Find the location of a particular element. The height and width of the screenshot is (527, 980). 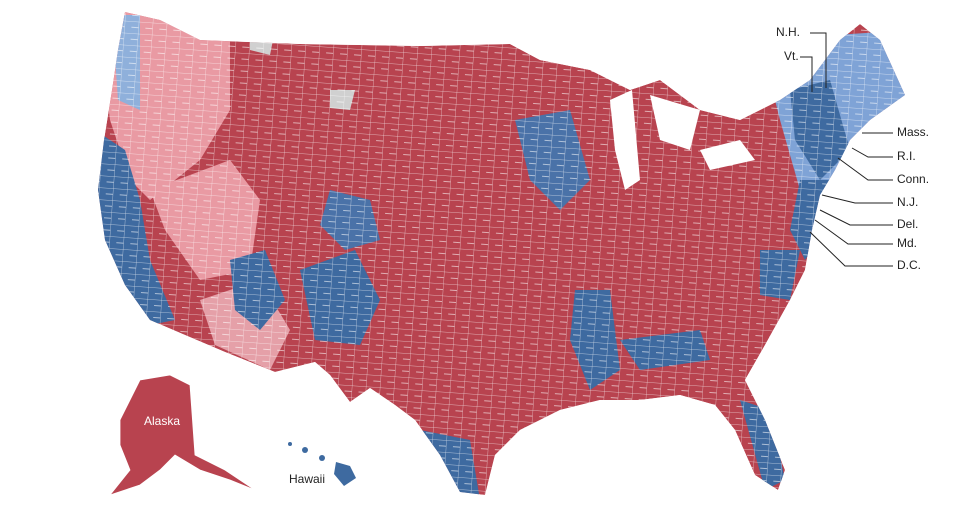

state-label: Mass. is located at coordinates (913, 132).